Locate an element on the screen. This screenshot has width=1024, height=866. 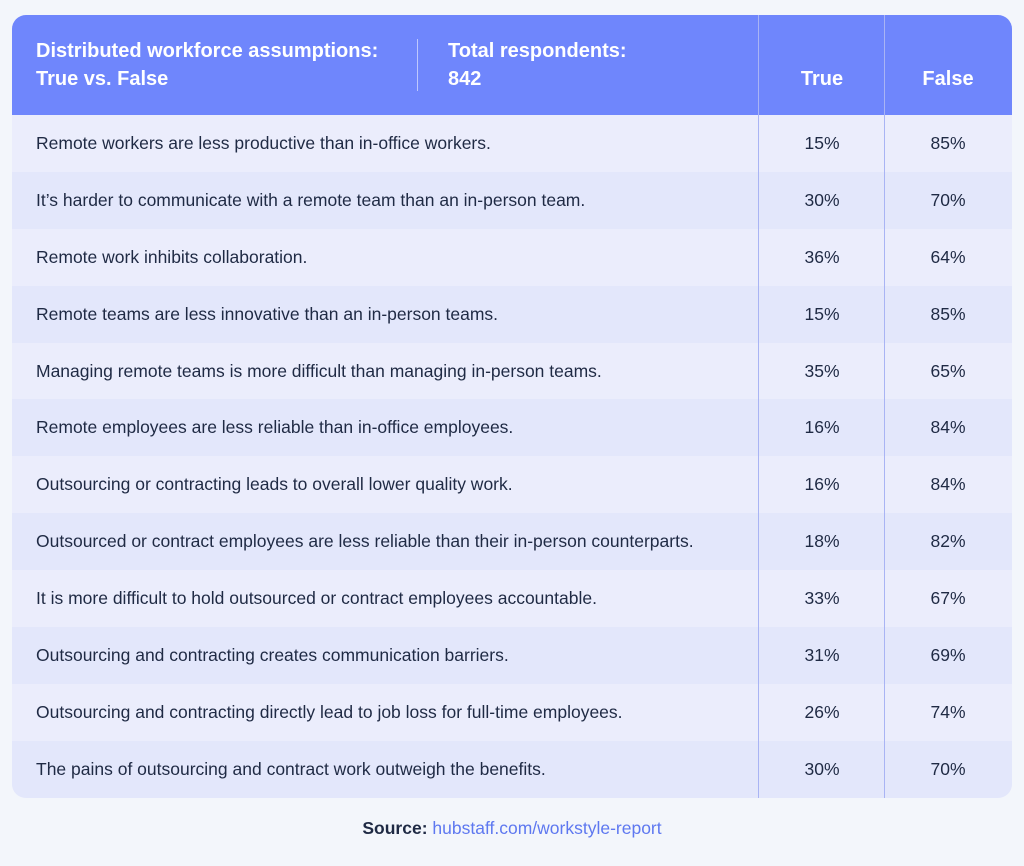
row-true-value: 33% is located at coordinates (822, 598).